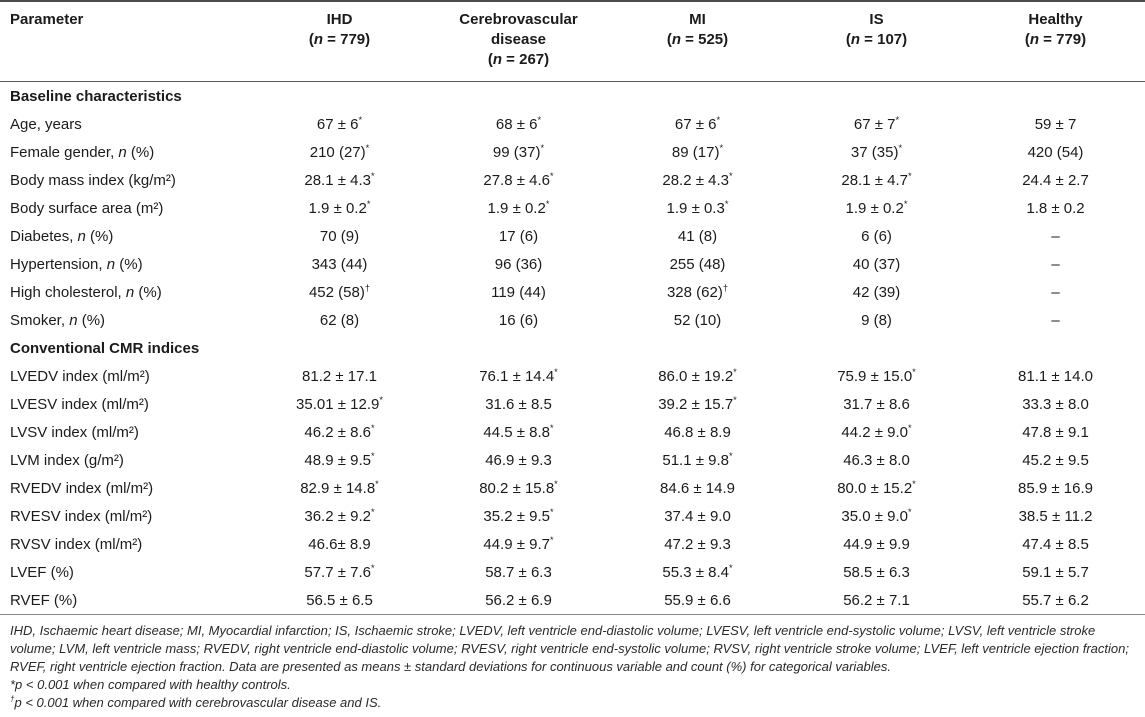 The width and height of the screenshot is (1145, 717). Describe the element at coordinates (82, 488) in the screenshot. I see `row-label: RVEDV index (ml/m²)` at that location.